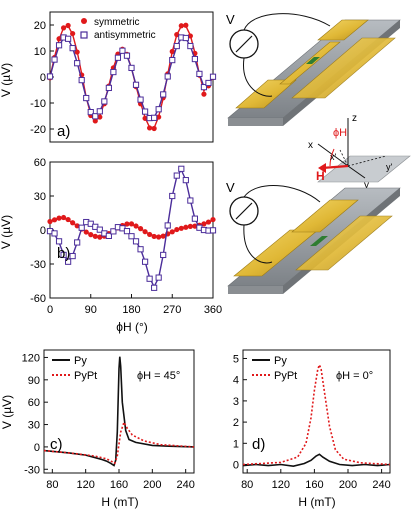 Image resolution: width=415 pixels, height=513 pixels. I want to click on substrate-bottom-edge, so click(255, 290).